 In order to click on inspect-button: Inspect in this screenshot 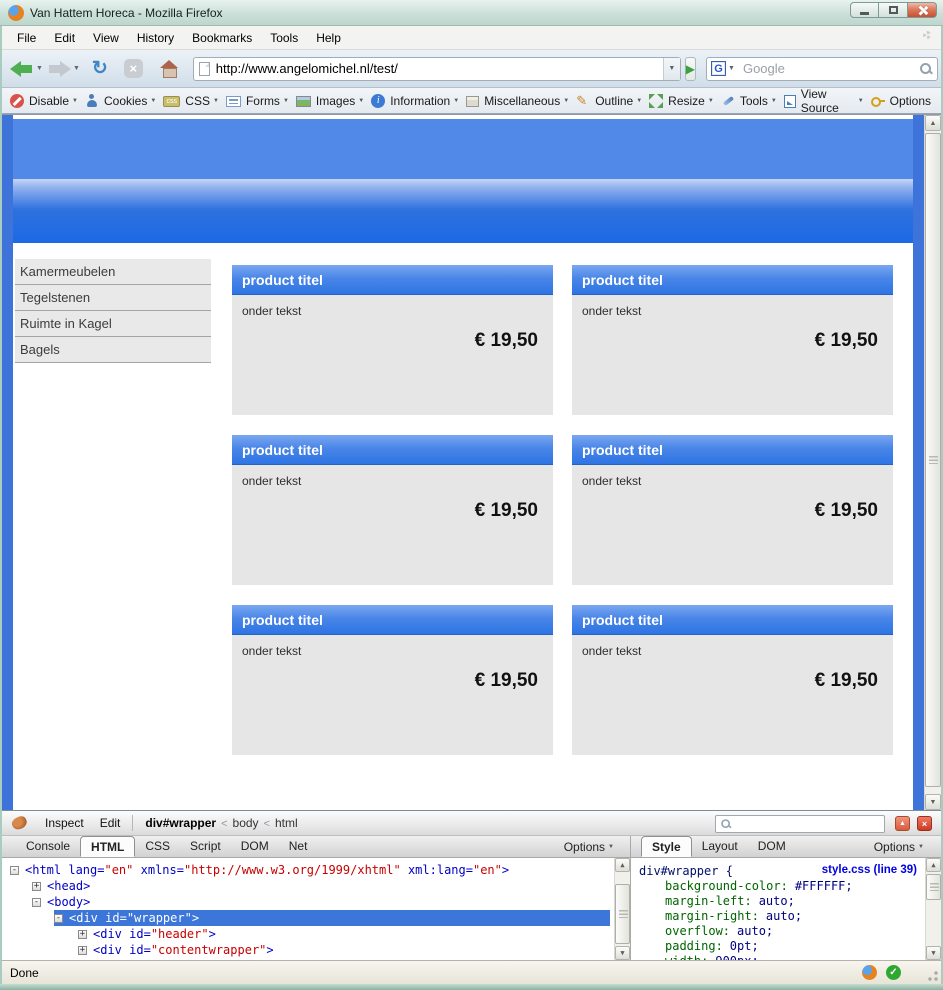, I will do `click(64, 823)`.